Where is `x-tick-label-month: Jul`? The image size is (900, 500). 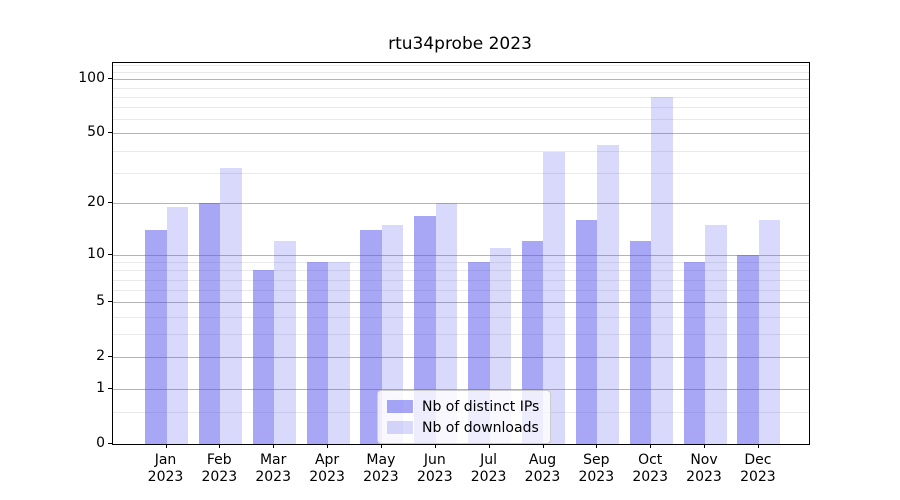 x-tick-label-month: Jul is located at coordinates (489, 460).